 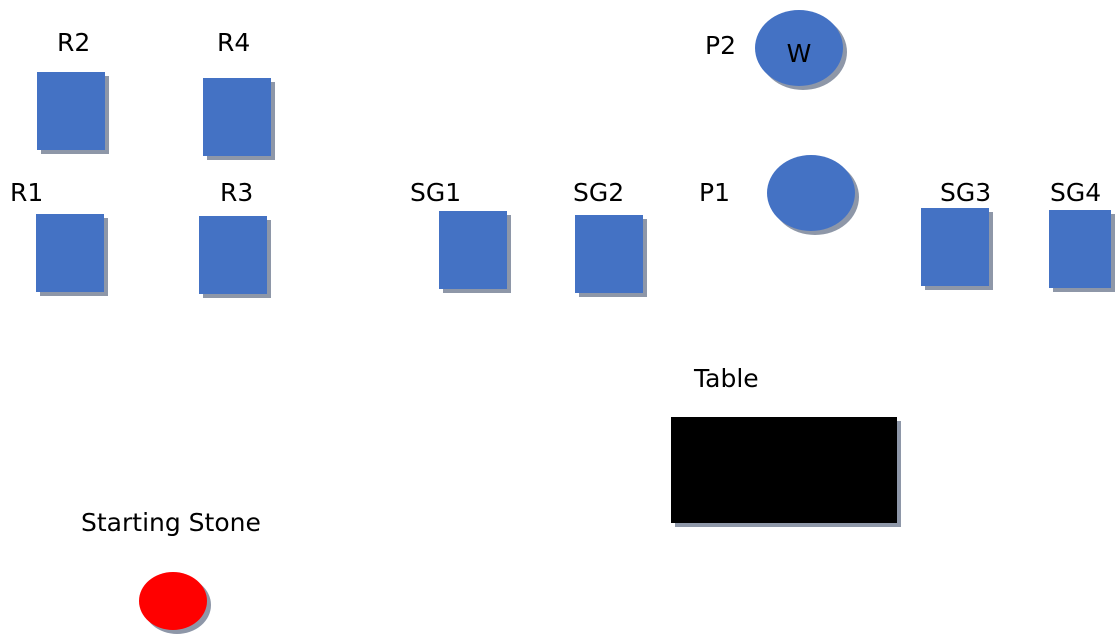 I want to click on label-r4: R4, so click(x=234, y=42).